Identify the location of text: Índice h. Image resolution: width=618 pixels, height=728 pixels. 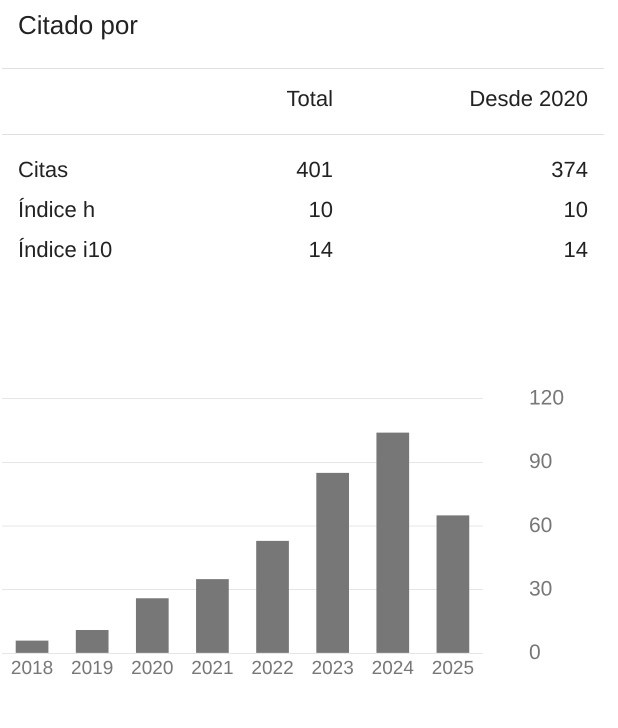
(57, 210).